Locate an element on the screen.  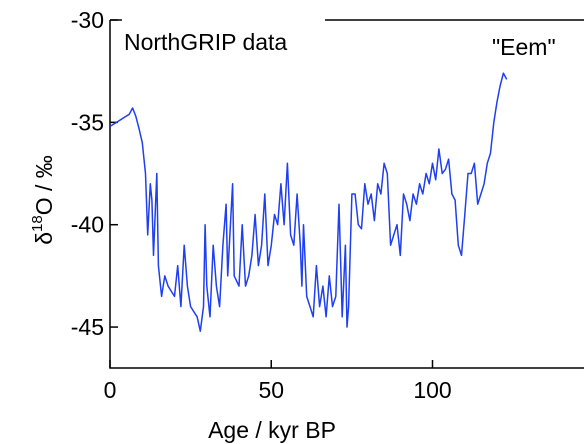
y-label-rest: O / ‰ is located at coordinates (44, 185).